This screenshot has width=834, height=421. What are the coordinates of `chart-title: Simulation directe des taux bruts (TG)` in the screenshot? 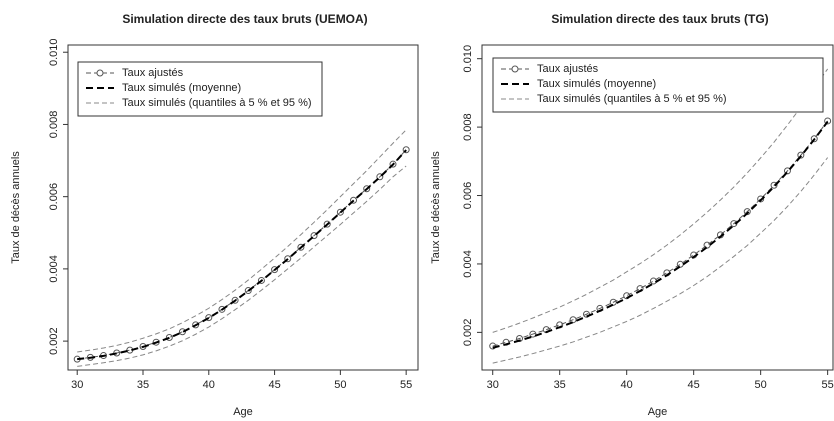 It's located at (659, 19).